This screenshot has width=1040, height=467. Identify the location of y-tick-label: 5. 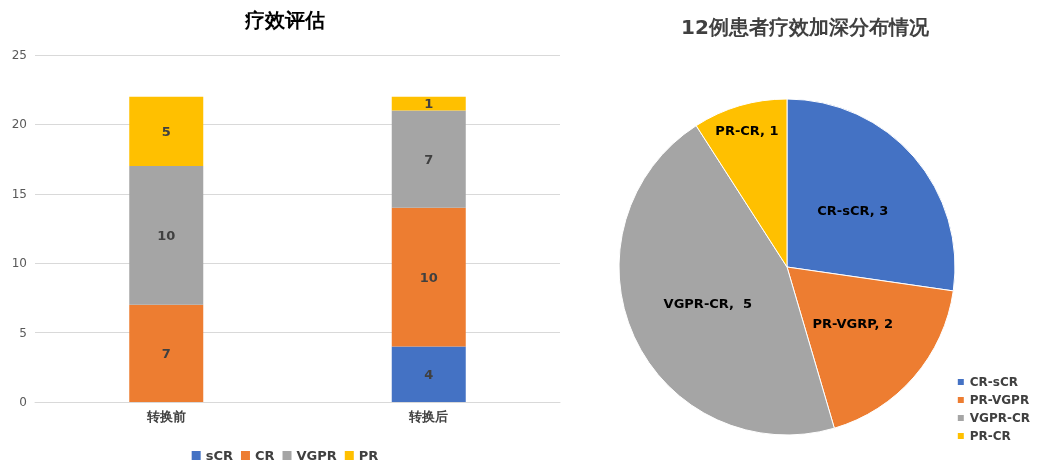
(23, 332).